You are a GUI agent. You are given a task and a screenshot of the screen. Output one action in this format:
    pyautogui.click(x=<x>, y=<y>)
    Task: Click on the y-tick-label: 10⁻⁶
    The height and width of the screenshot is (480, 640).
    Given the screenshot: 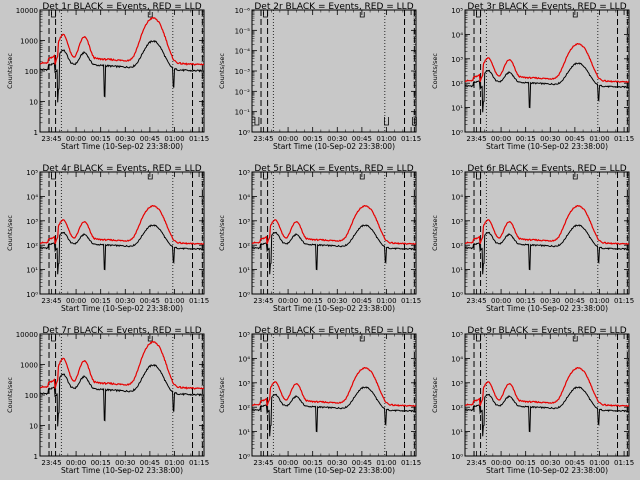 What is the action you would take?
    pyautogui.click(x=243, y=11)
    